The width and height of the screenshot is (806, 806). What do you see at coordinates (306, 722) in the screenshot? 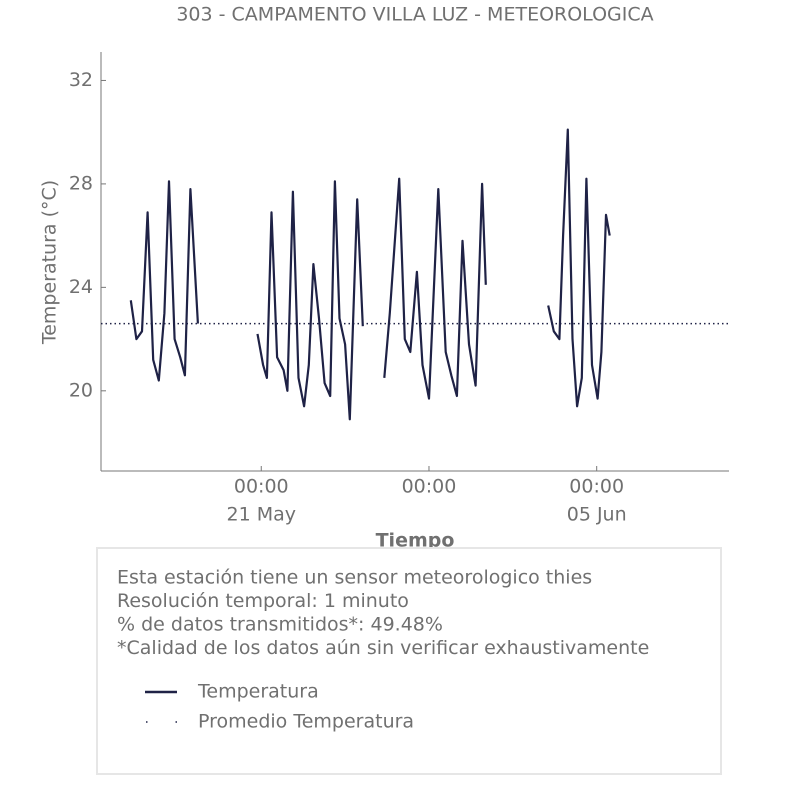
I see `legend-label: Promedio Temperatura` at bounding box center [306, 722].